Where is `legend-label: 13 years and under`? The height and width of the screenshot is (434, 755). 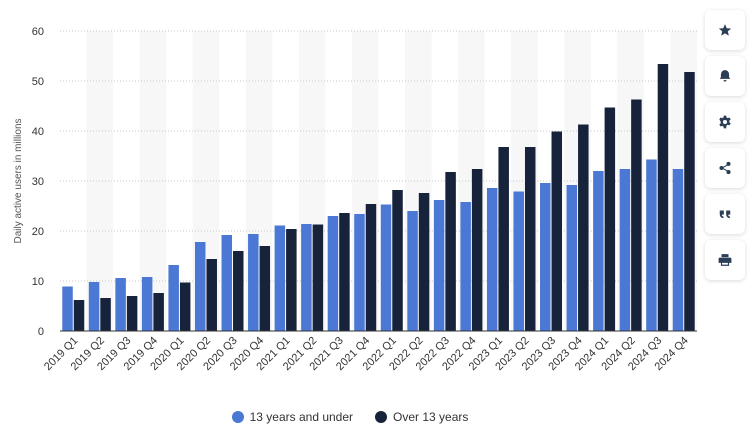 legend-label: 13 years and under is located at coordinates (301, 417).